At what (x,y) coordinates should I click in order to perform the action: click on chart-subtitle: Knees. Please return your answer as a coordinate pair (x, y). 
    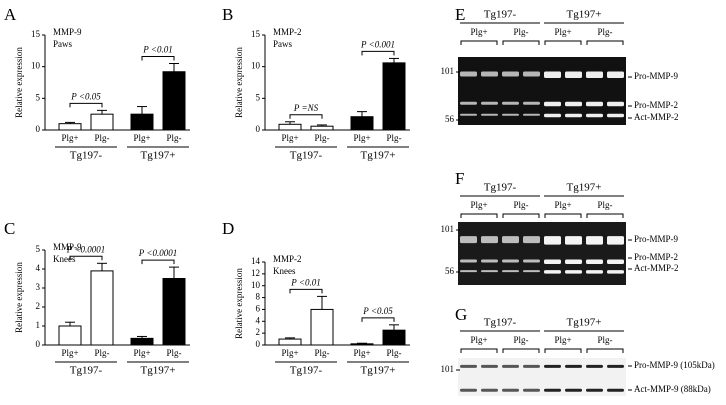
    Looking at the image, I should click on (284, 271).